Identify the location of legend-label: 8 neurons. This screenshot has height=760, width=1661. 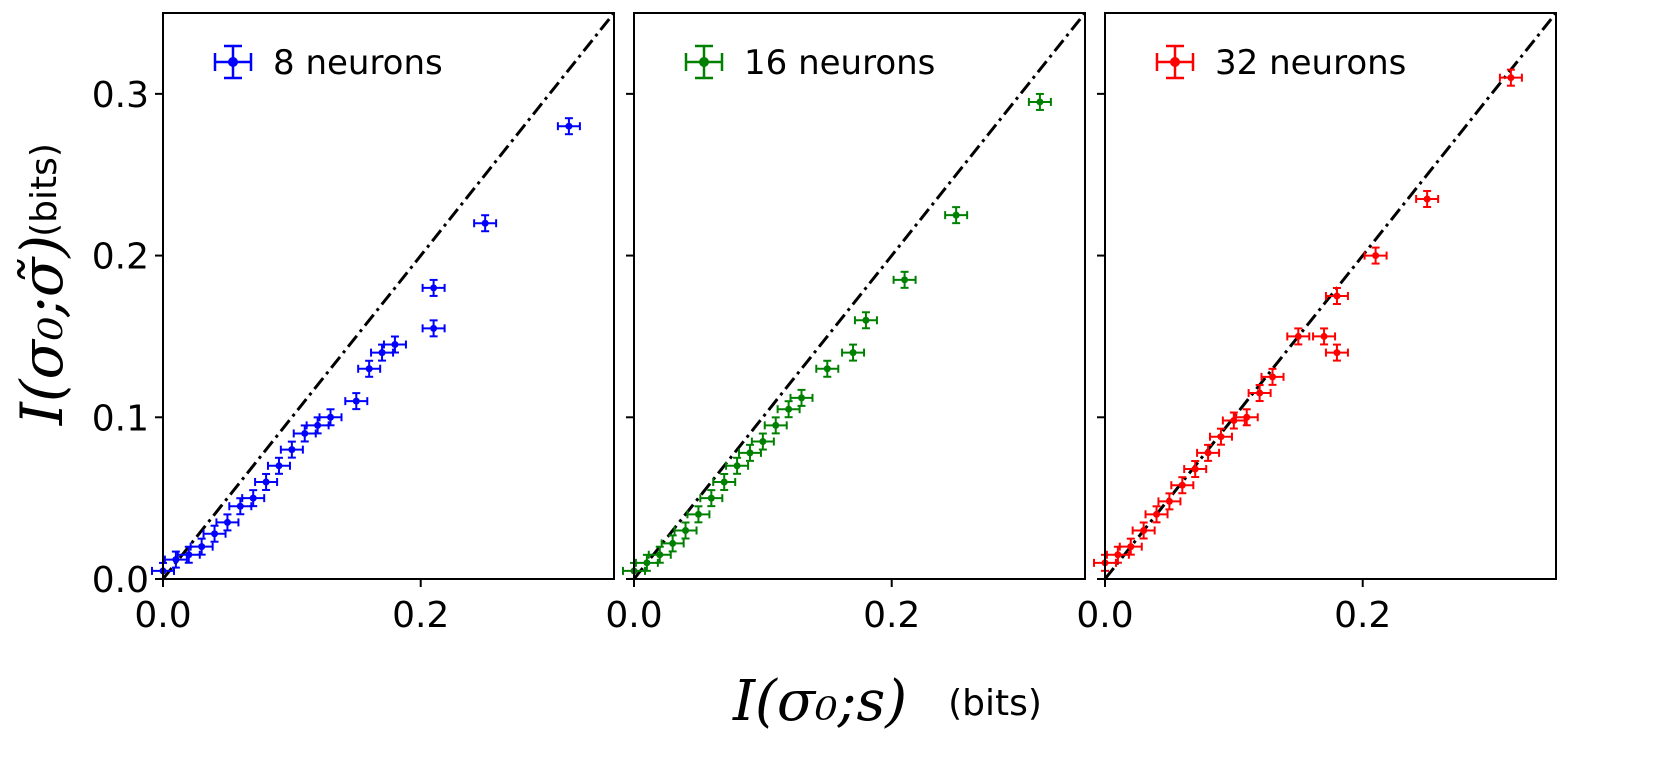
(358, 63).